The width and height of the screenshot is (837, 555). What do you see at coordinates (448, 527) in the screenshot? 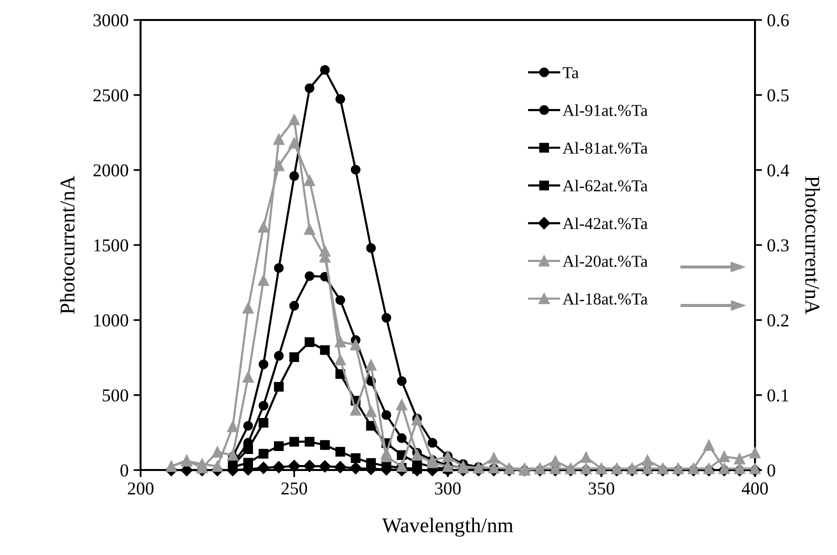
I see `x-axis-title: Wavelength/nm` at bounding box center [448, 527].